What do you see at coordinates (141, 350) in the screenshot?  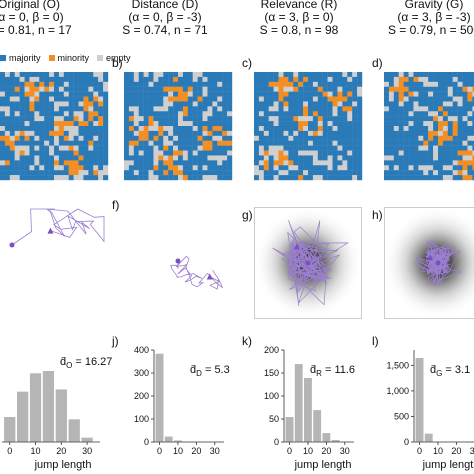 I see `y-tick-label: 400` at bounding box center [141, 350].